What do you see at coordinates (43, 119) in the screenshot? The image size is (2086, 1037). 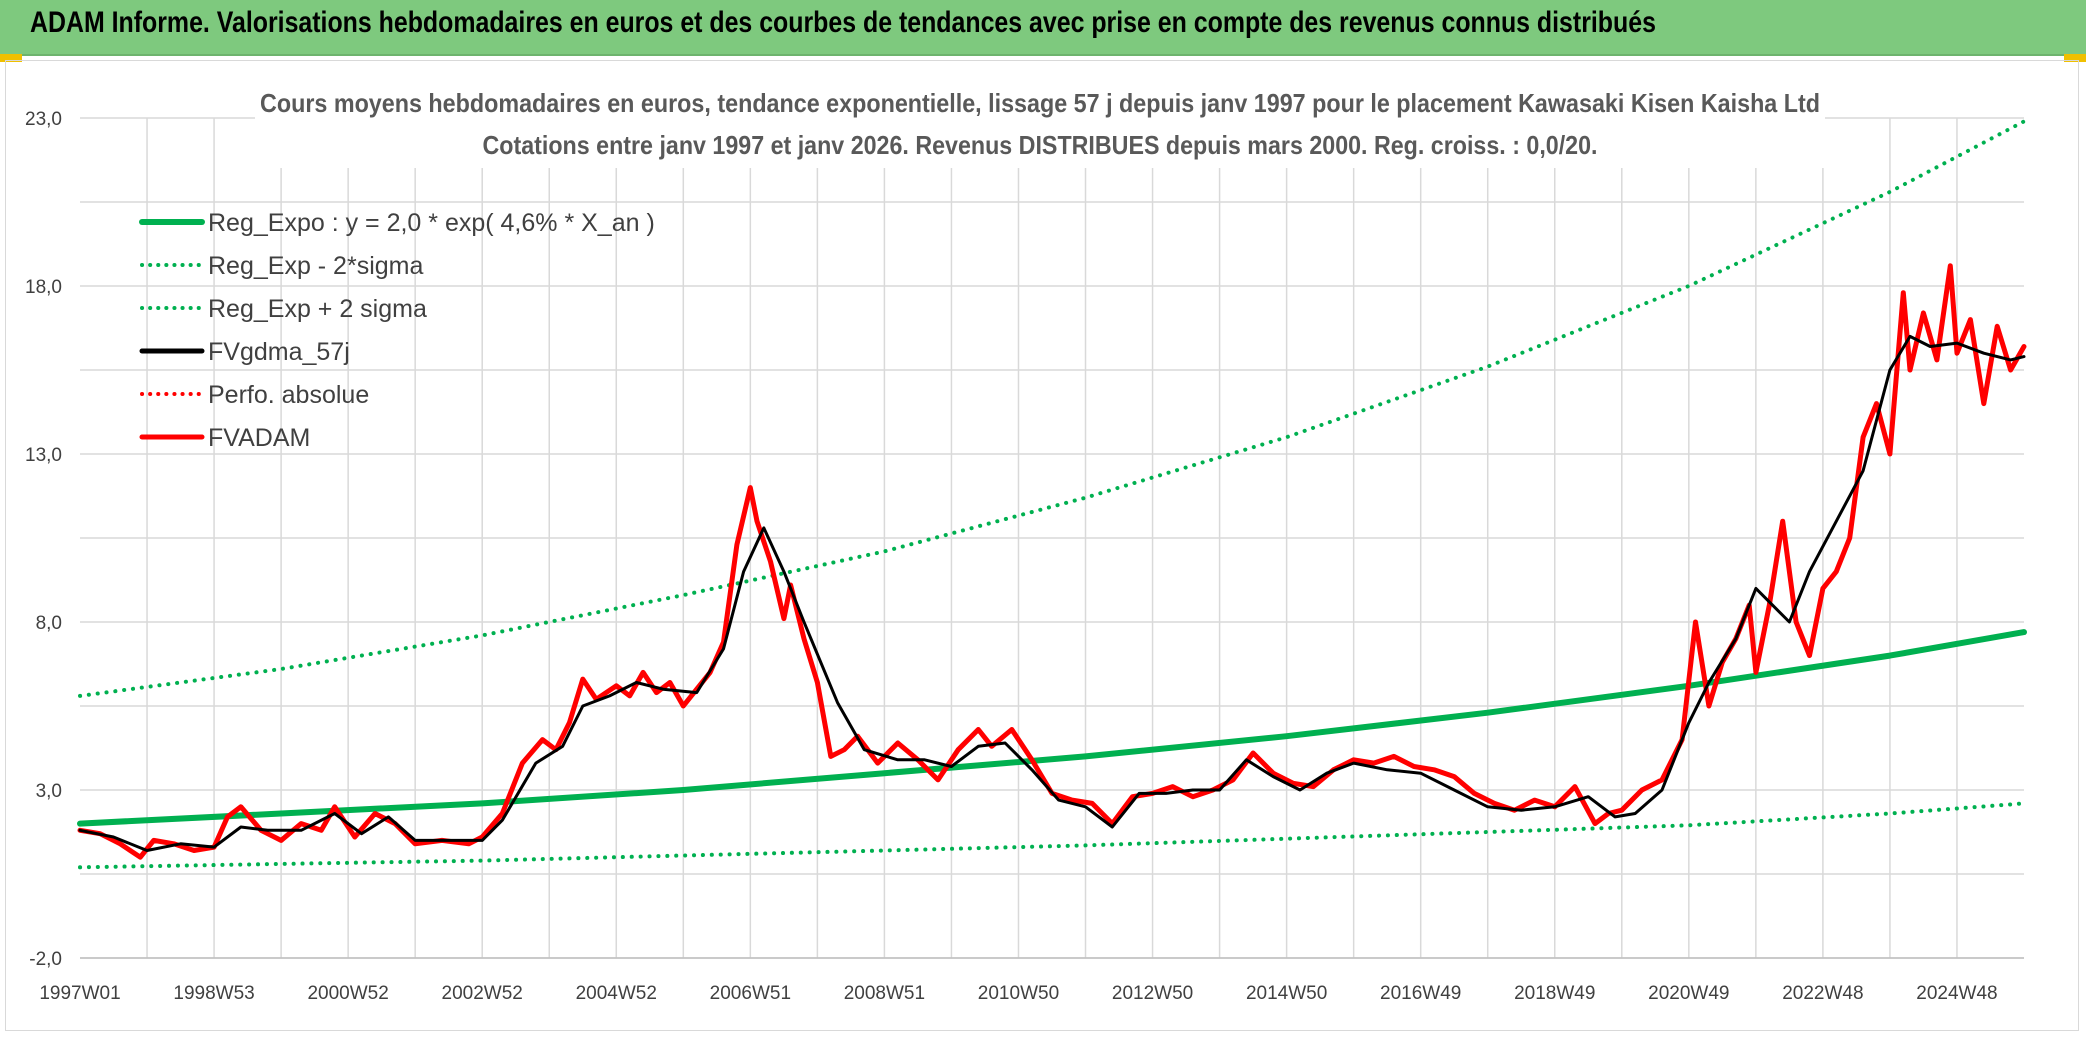 I see `y-tick-label: 23,0` at bounding box center [43, 119].